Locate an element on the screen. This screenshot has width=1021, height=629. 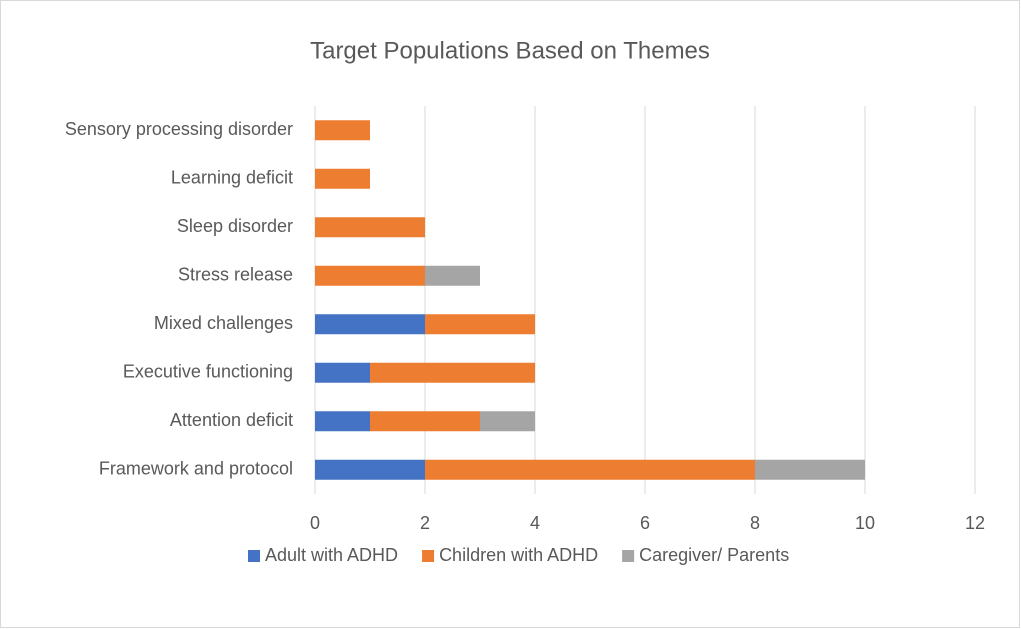
y-tick-label: Mixed challenges is located at coordinates (223, 323).